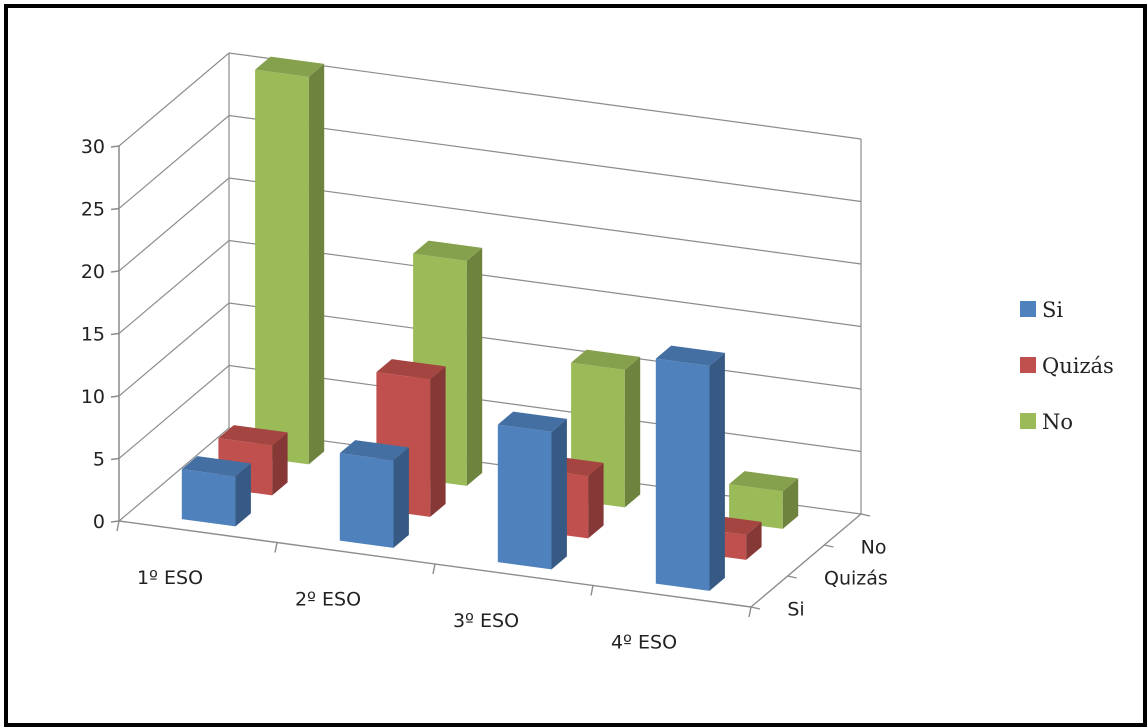  What do you see at coordinates (1057, 422) in the screenshot?
I see `legend-label: No` at bounding box center [1057, 422].